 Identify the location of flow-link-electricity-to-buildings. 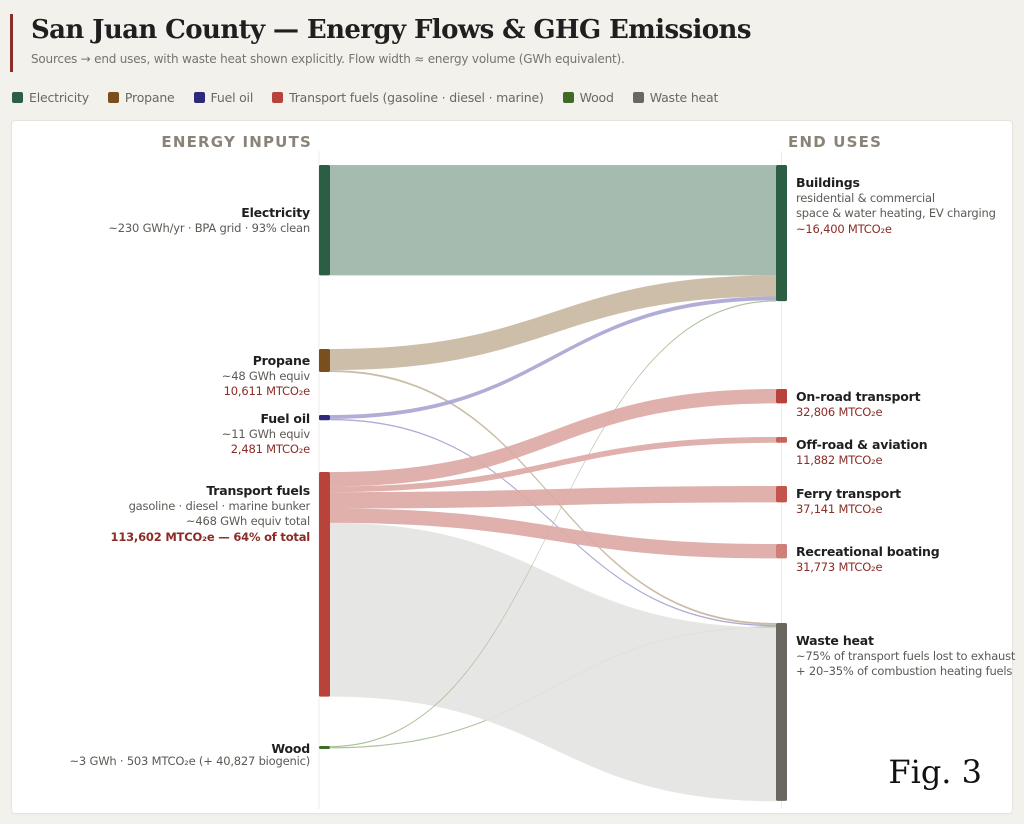
(553, 220).